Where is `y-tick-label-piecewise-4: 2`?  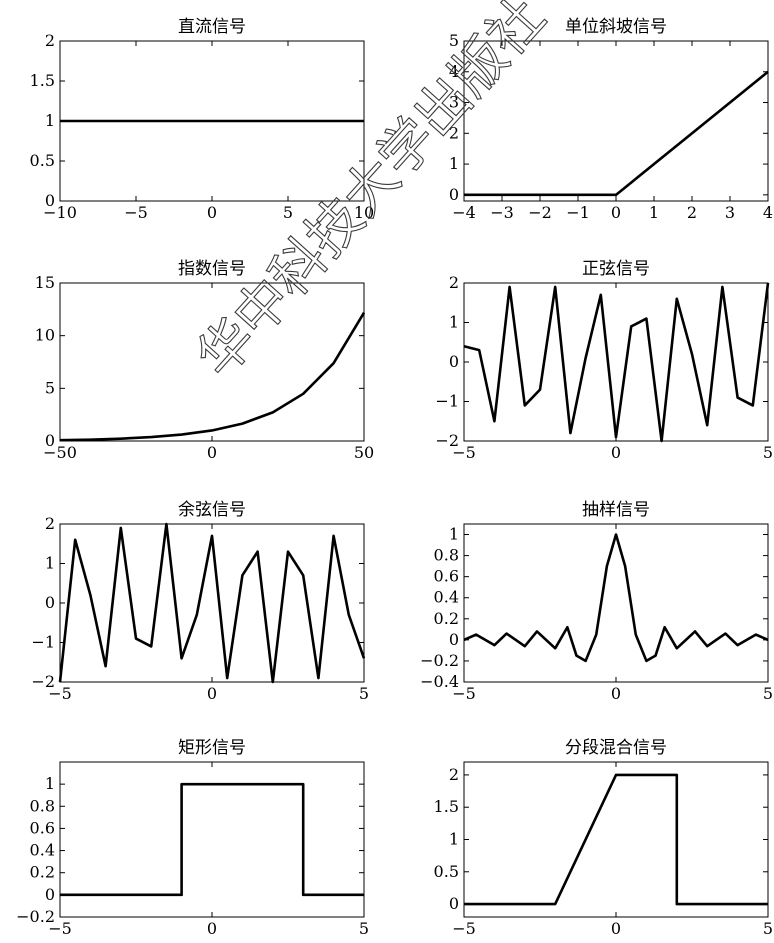
y-tick-label-piecewise-4: 2 is located at coordinates (454, 774).